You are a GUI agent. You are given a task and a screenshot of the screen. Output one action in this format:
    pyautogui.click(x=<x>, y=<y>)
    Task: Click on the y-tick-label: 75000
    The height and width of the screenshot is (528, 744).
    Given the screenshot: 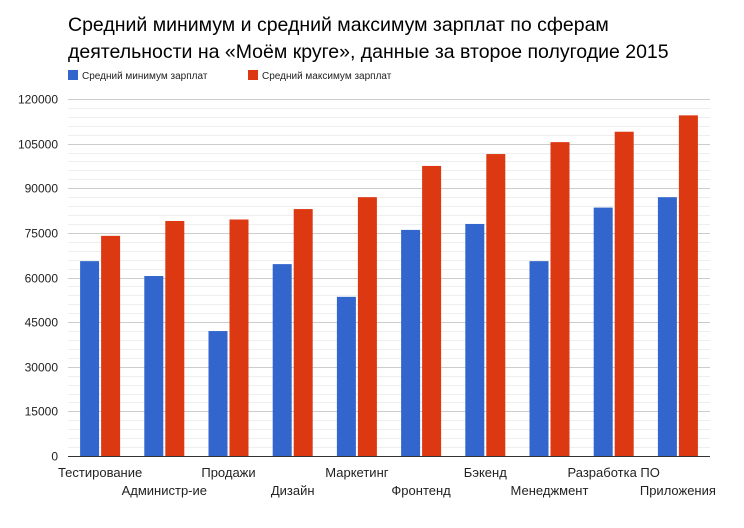 What is the action you would take?
    pyautogui.click(x=42, y=234)
    